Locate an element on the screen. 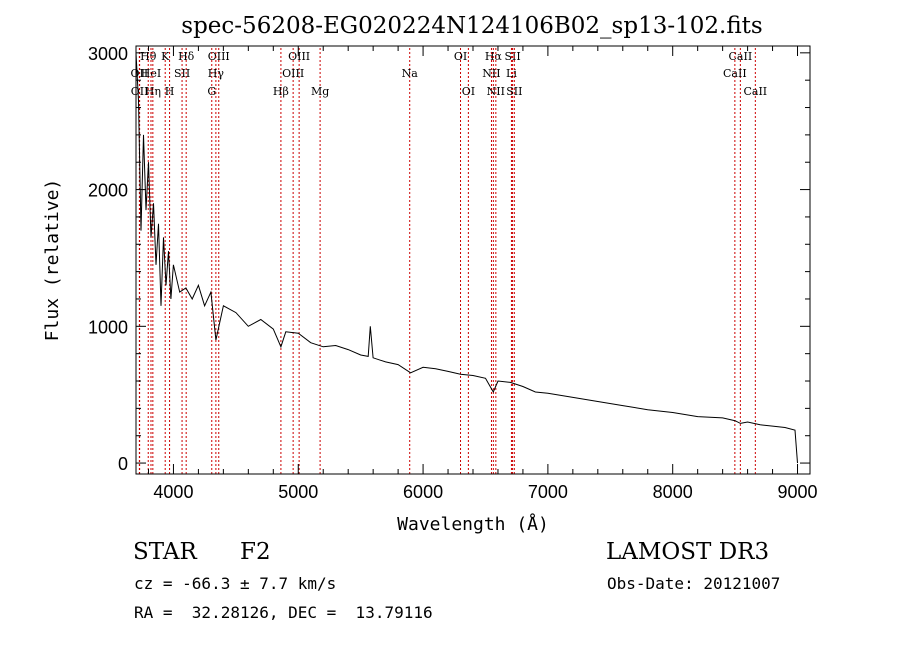 The image size is (900, 649). coords-text: RA = 32.28126, DEC = 13.79116 is located at coordinates (283, 612).